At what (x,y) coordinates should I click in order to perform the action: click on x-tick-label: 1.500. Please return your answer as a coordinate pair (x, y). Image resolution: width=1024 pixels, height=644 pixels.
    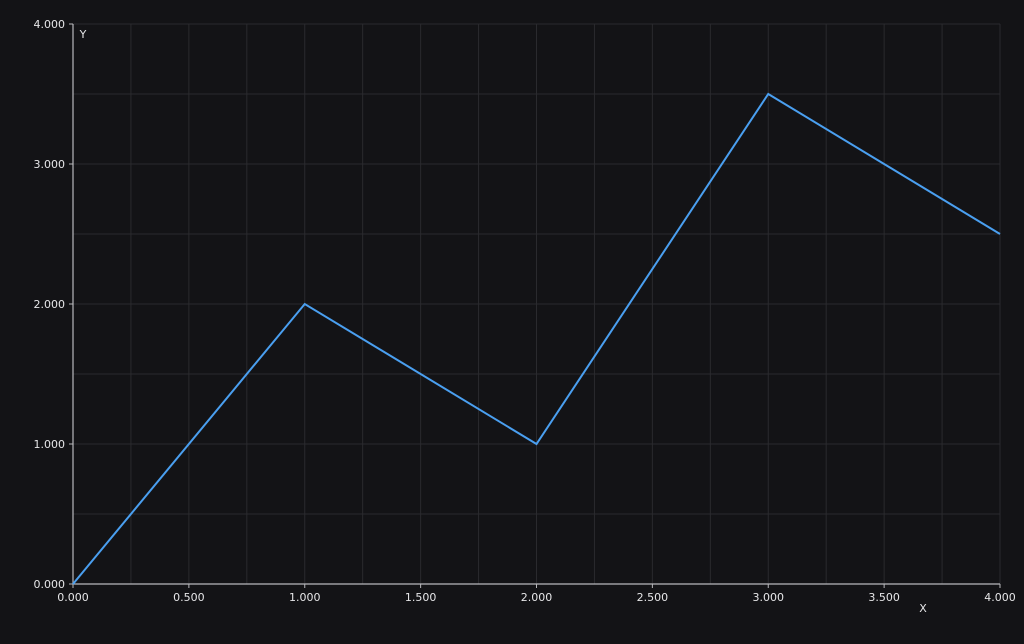
    Looking at the image, I should click on (421, 597).